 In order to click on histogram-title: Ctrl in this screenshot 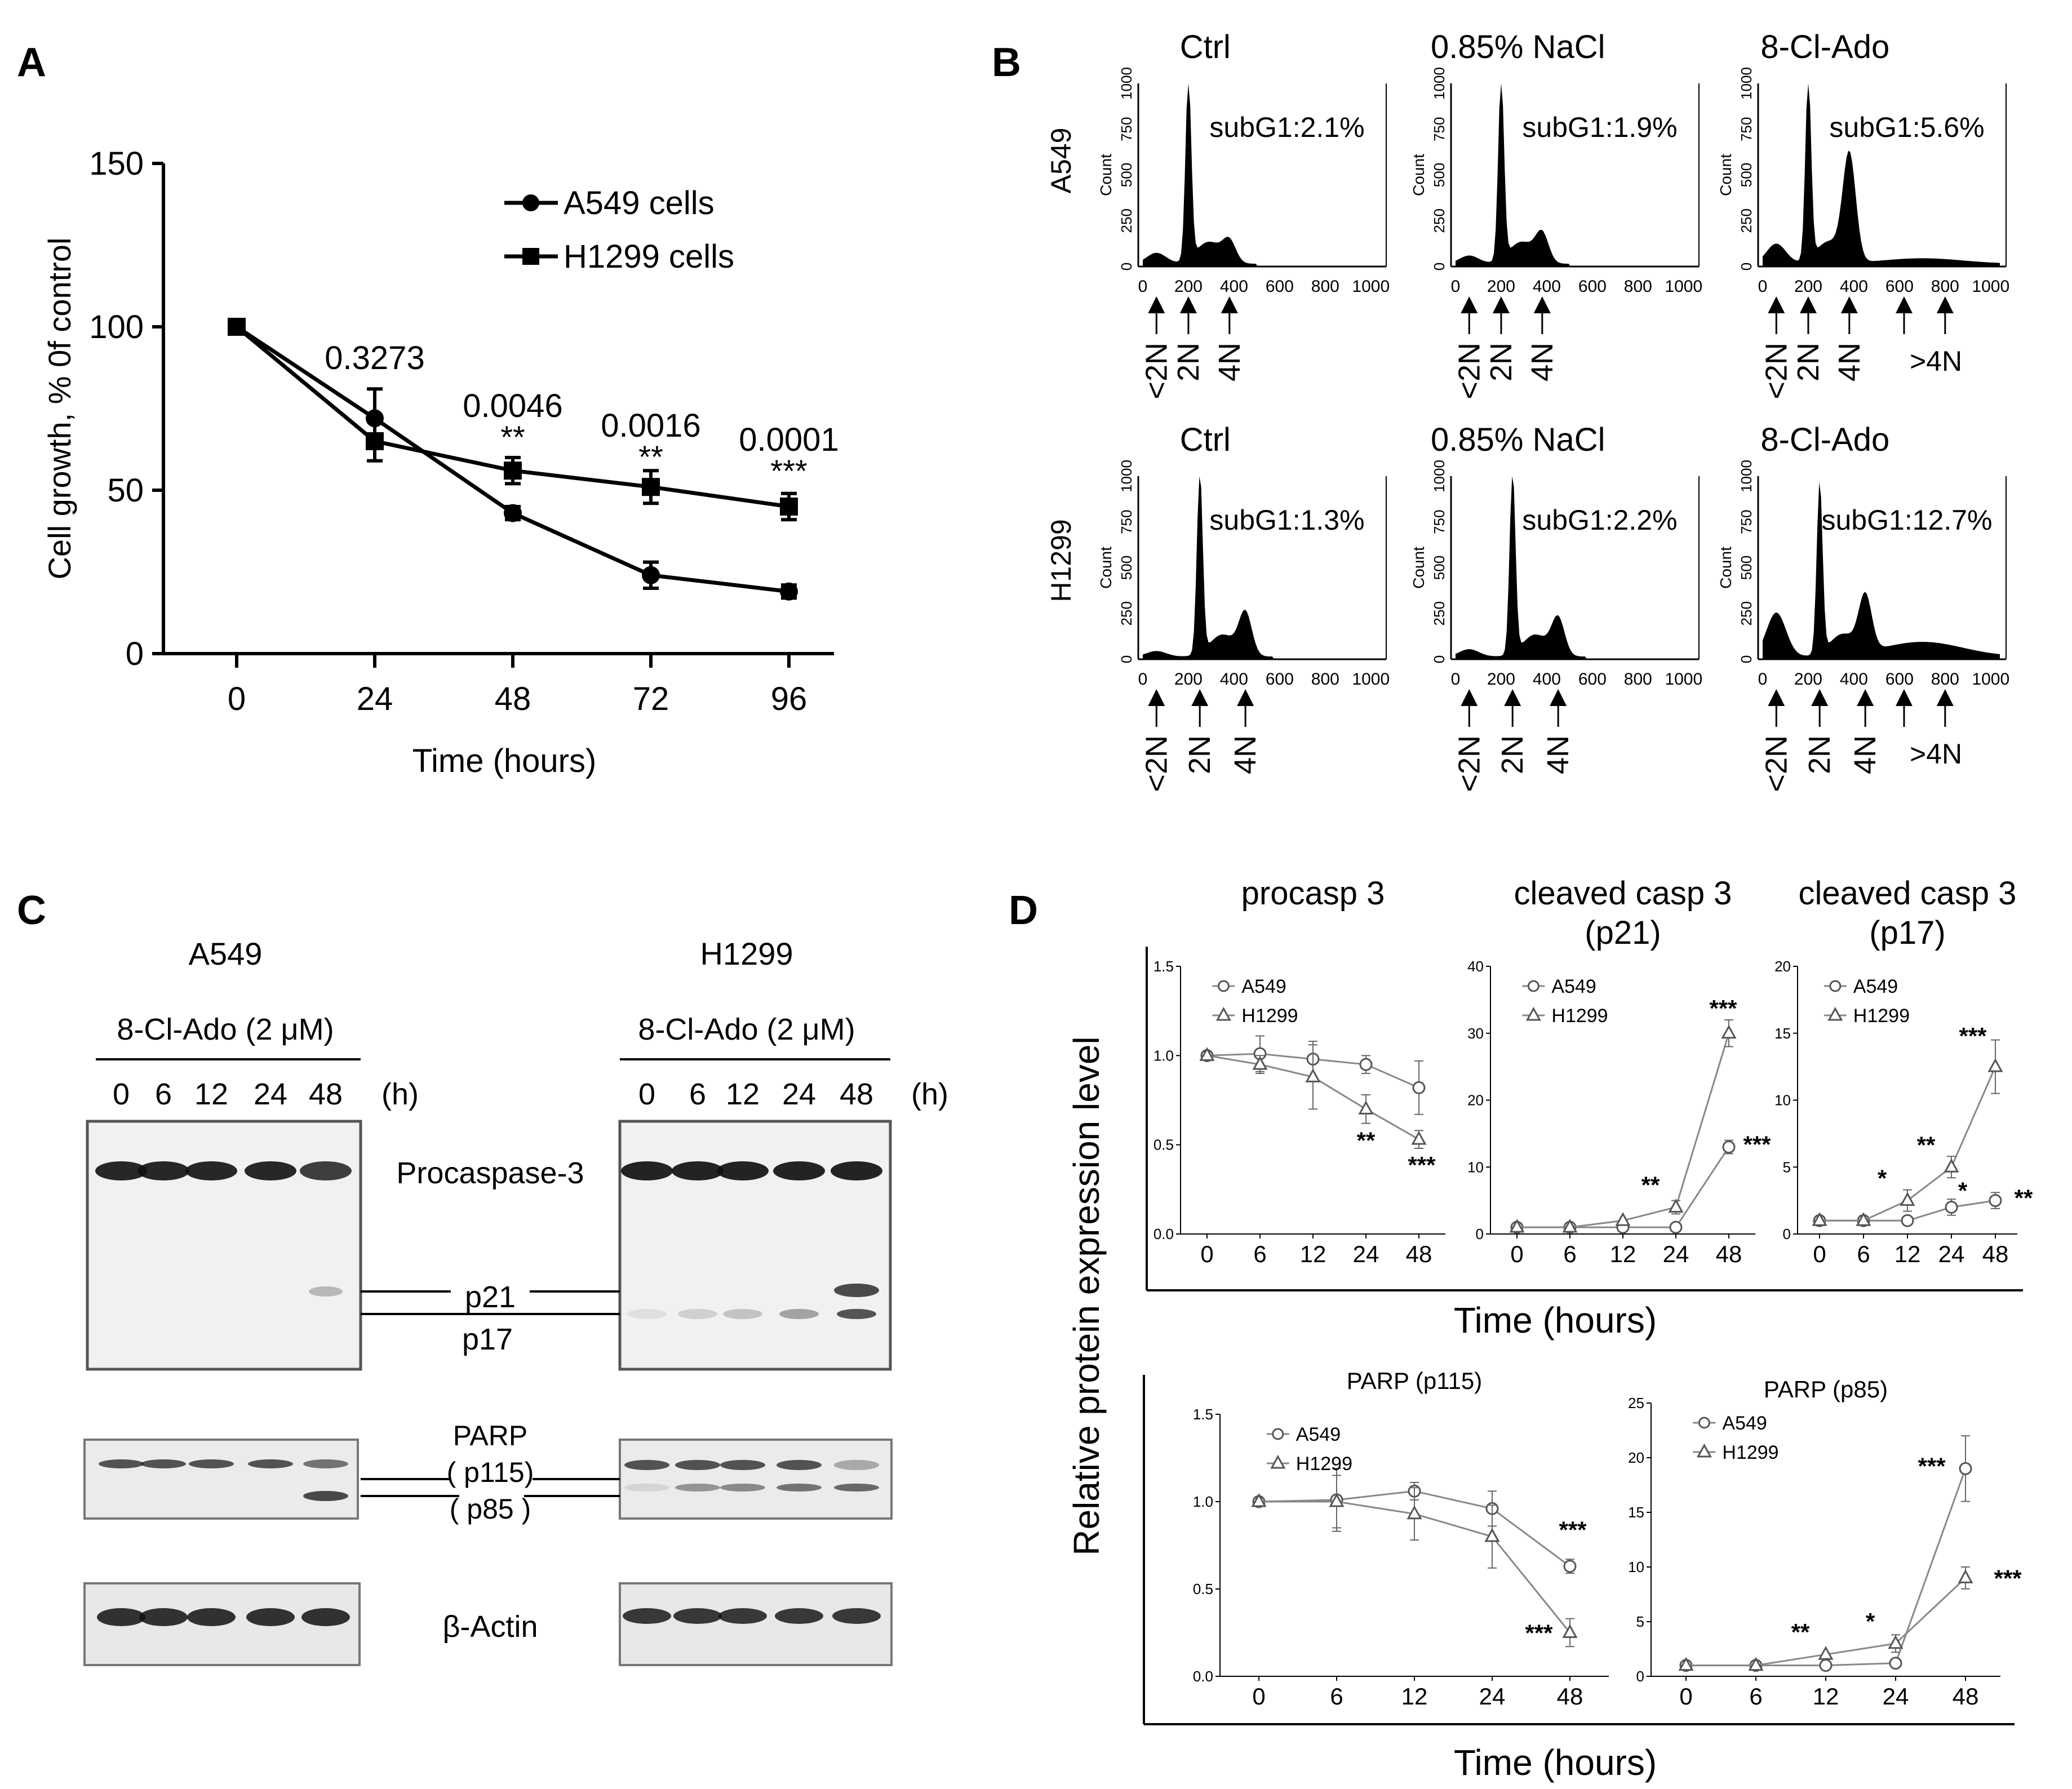, I will do `click(1205, 440)`.